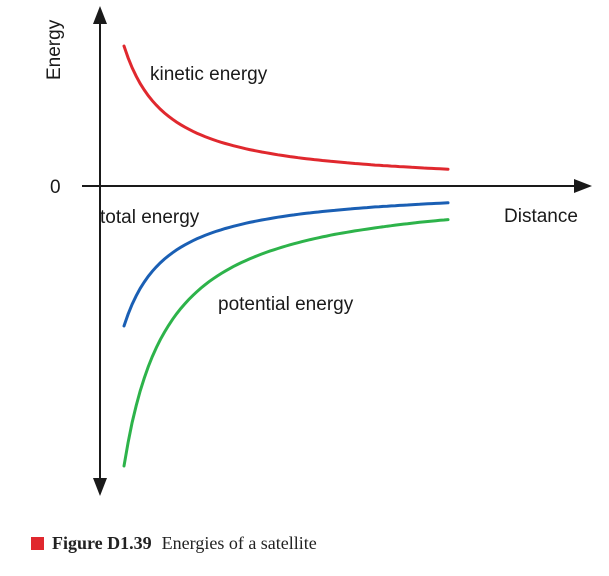 This screenshot has width=609, height=576. I want to click on x-axis-arrow-icon, so click(583, 186).